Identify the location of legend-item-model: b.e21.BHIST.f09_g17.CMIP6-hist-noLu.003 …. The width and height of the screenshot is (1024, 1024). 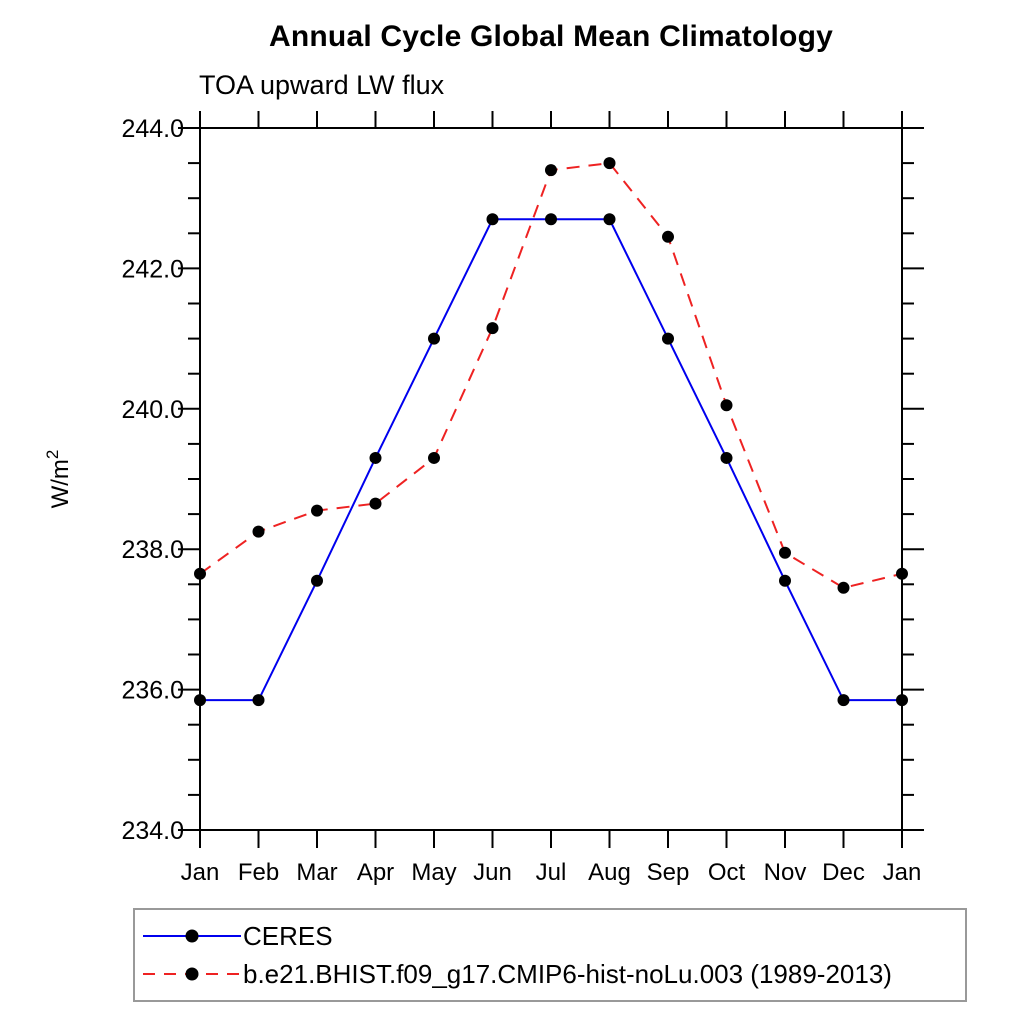
(553, 974).